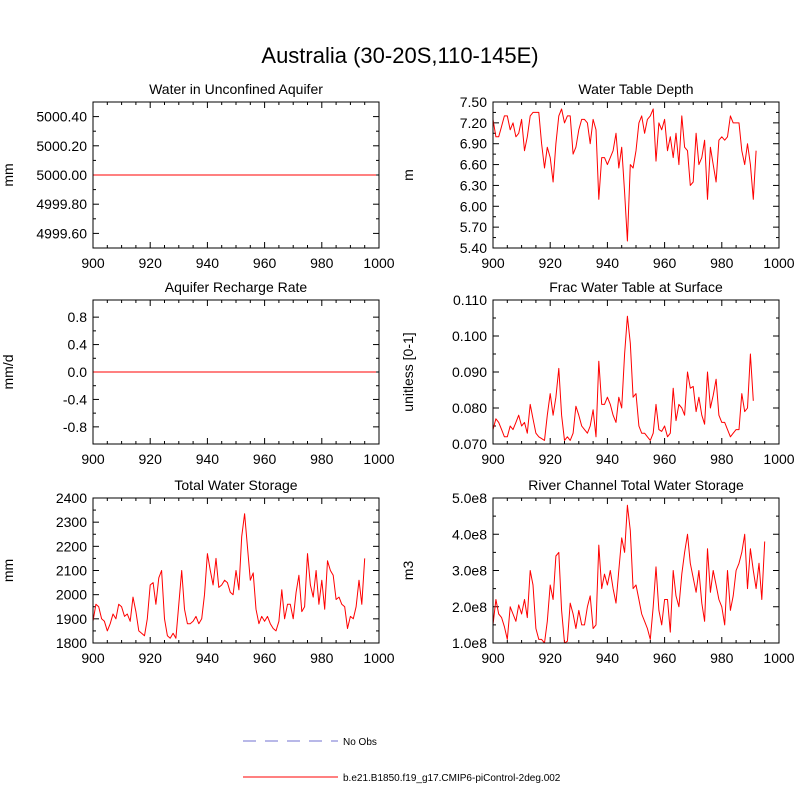 The image size is (800, 800). I want to click on figure-title: Australia (30-20S,110-145E), so click(399, 55).